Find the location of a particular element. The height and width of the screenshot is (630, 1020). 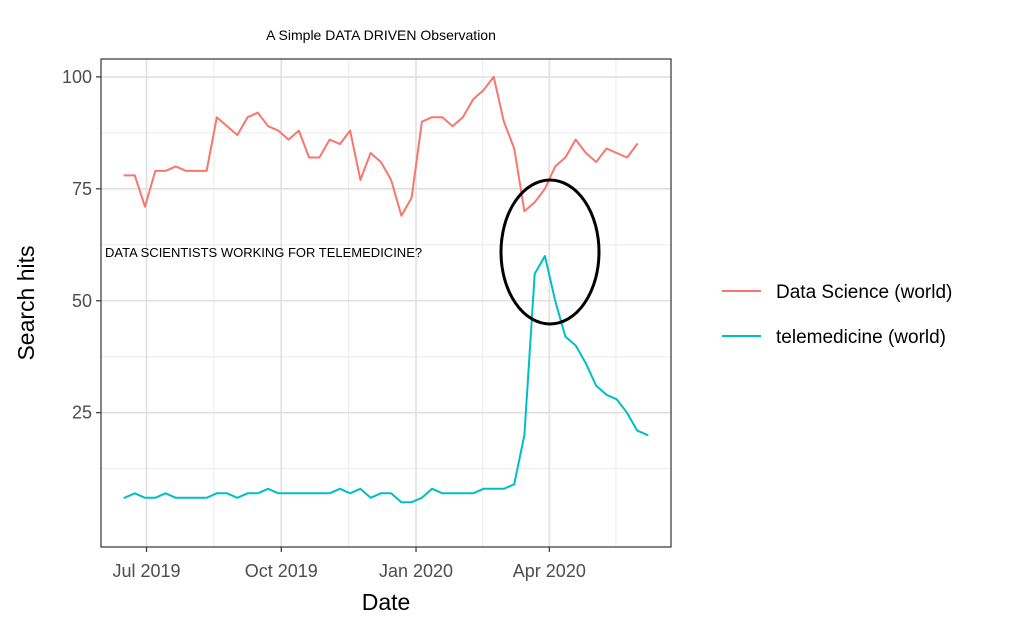

x-tick-label: Oct 2019 is located at coordinates (281, 571).